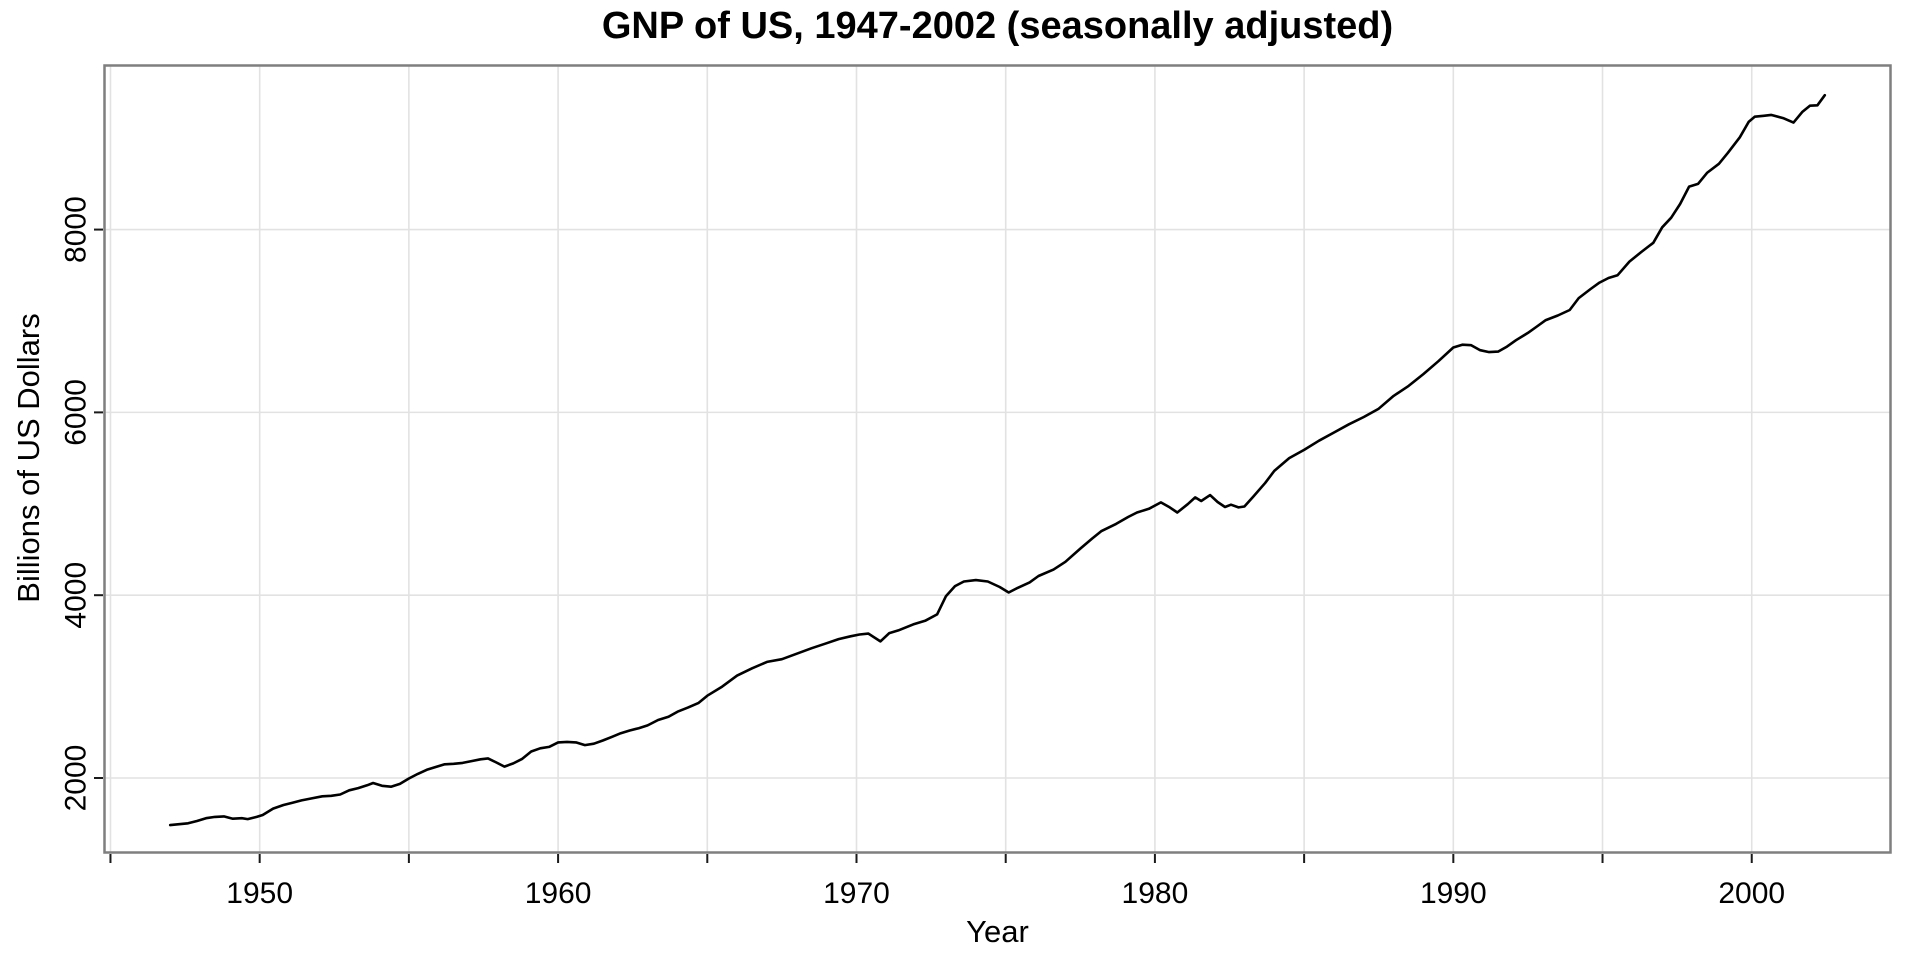 The width and height of the screenshot is (1920, 960). Describe the element at coordinates (76, 412) in the screenshot. I see `y-tick-label: 6000` at that location.